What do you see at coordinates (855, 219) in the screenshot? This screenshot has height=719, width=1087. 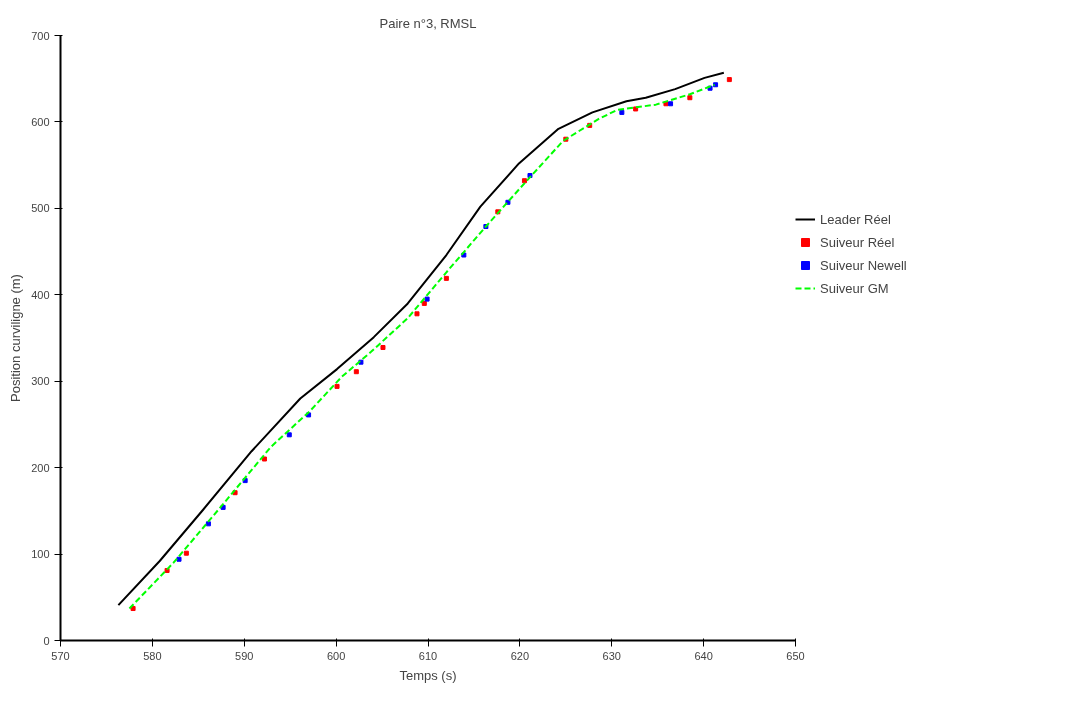 I see `legend-label: Leader Réel` at bounding box center [855, 219].